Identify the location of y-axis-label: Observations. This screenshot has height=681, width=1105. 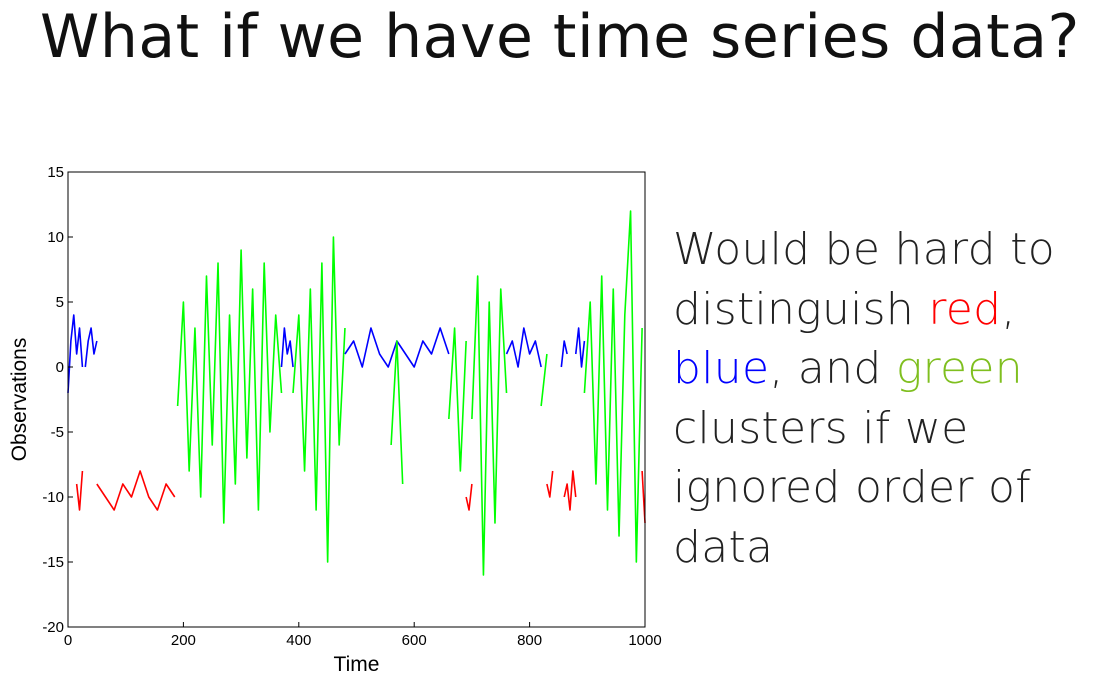
(19, 400).